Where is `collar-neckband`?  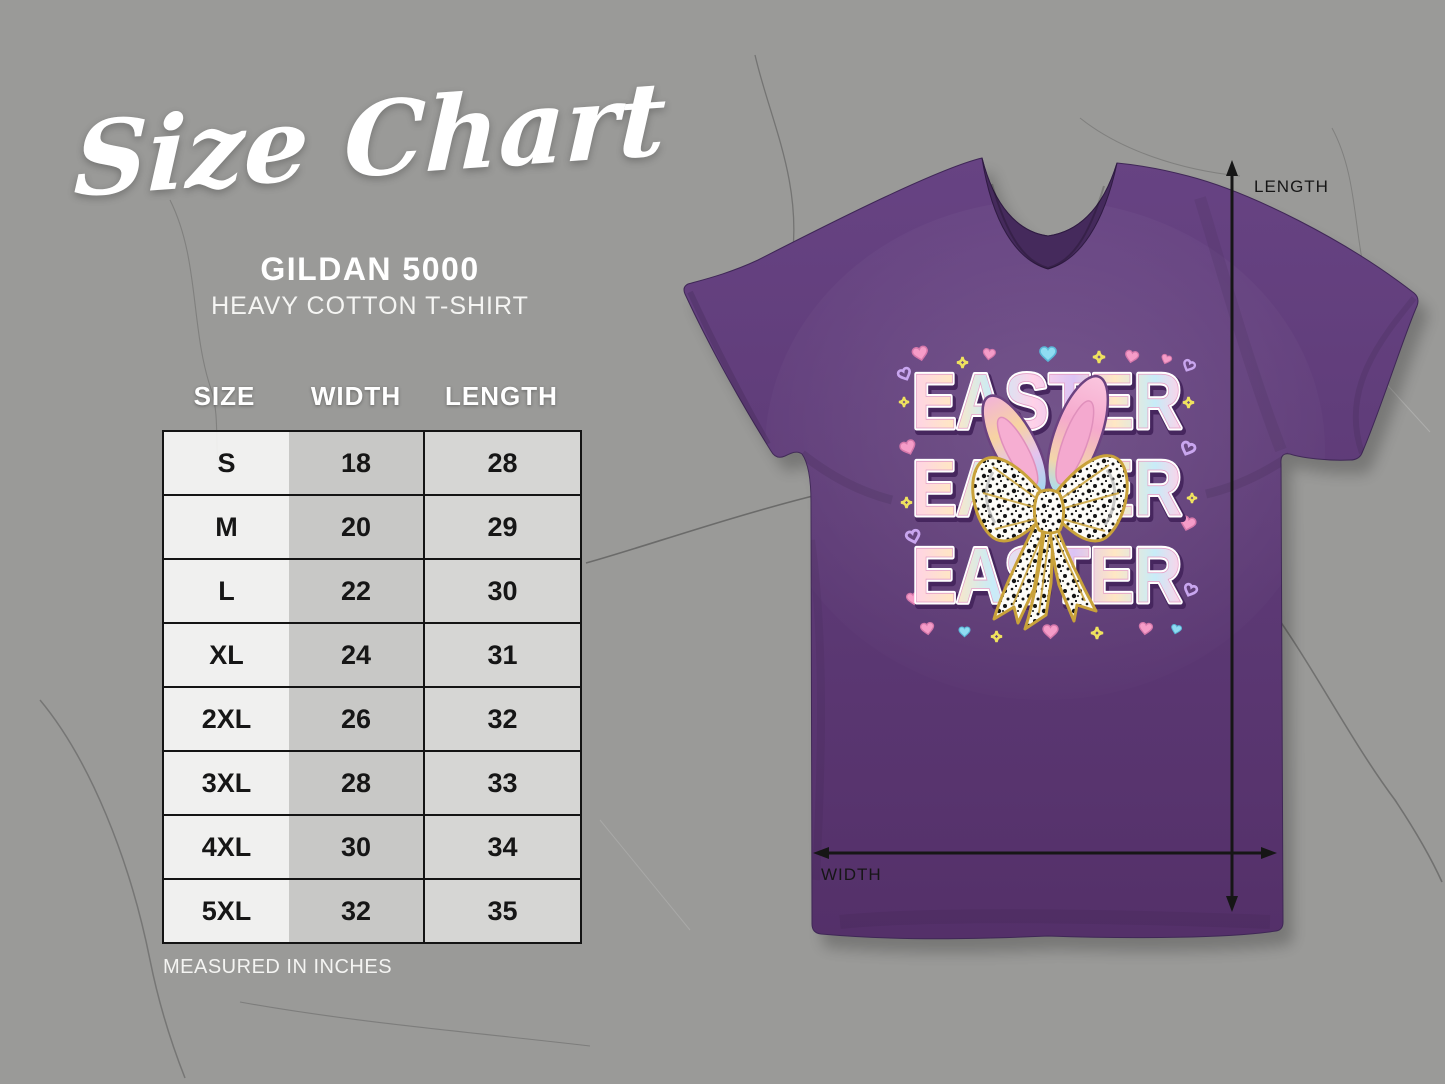 collar-neckband is located at coordinates (1049, 213).